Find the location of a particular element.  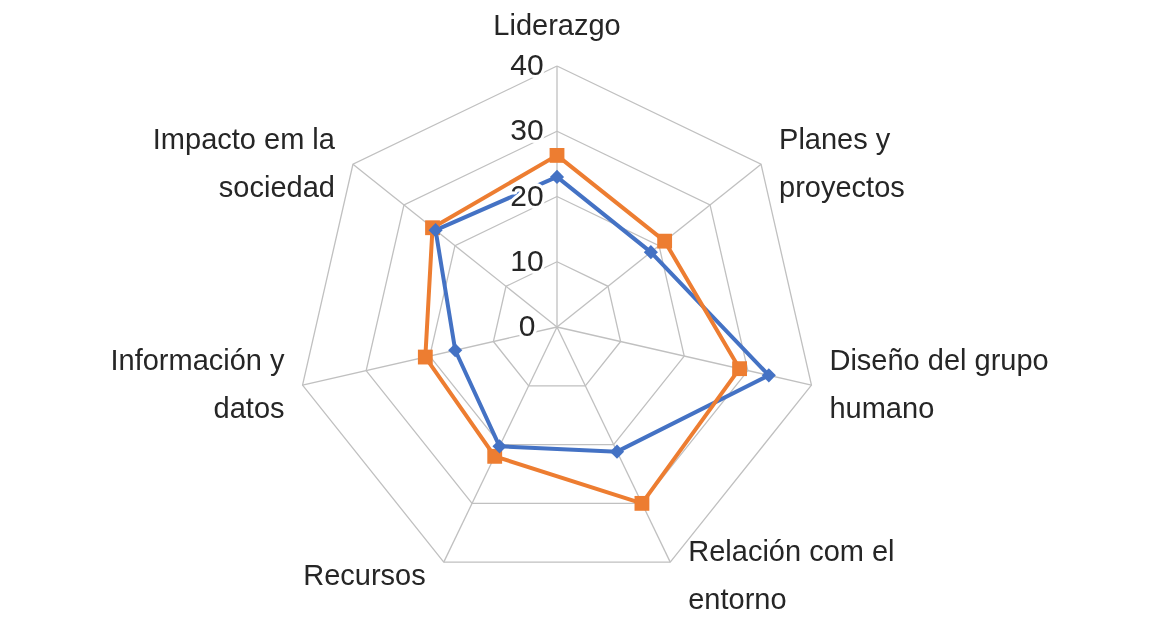

spoke-label: Planes y proyectos is located at coordinates (842, 163).